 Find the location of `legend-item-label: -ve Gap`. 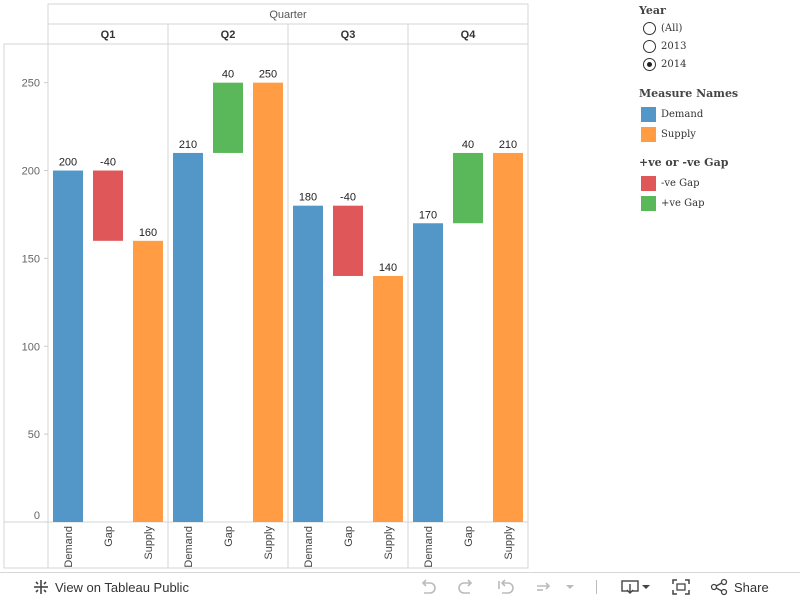

legend-item-label: -ve Gap is located at coordinates (680, 183).